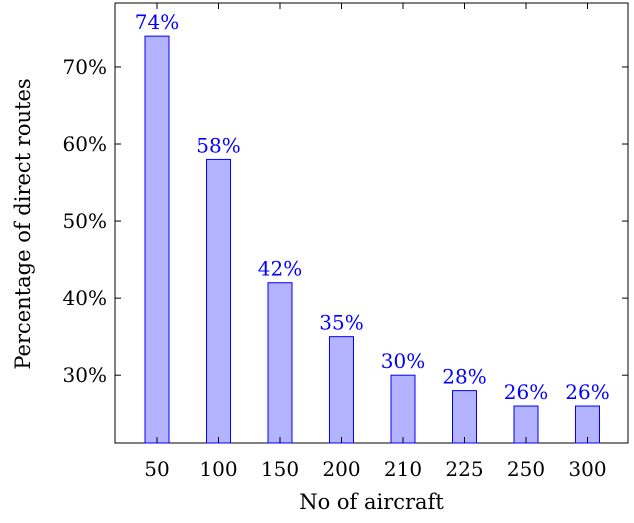 The image size is (634, 523). I want to click on data-label-200: 35%, so click(341, 323).